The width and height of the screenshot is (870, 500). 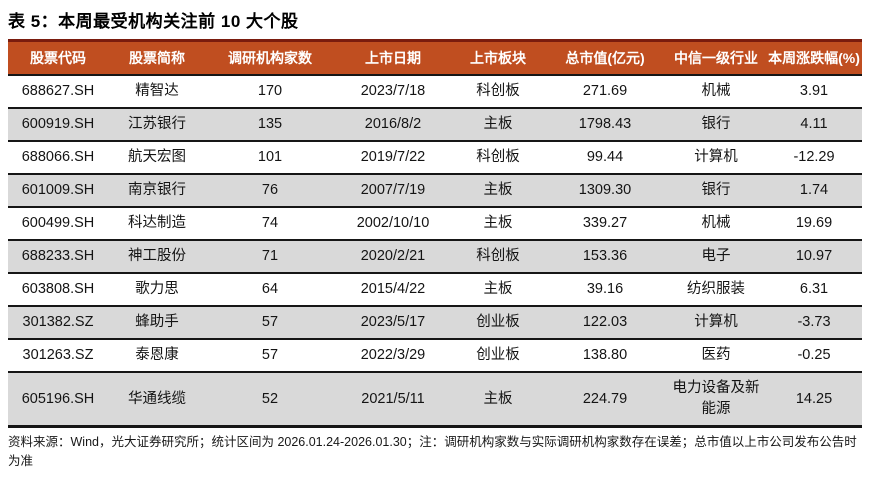 I want to click on weekly-change-cell: 1.74, so click(x=814, y=191).